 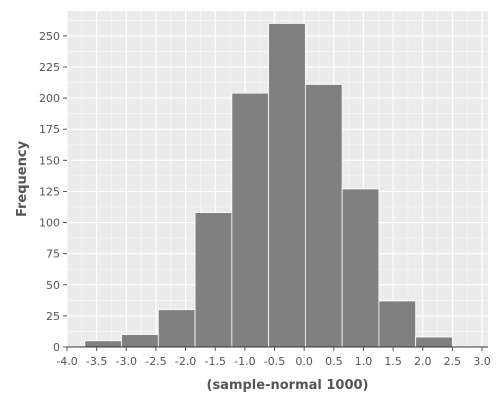 What do you see at coordinates (66, 361) in the screenshot?
I see `x-tick-label: -4.0` at bounding box center [66, 361].